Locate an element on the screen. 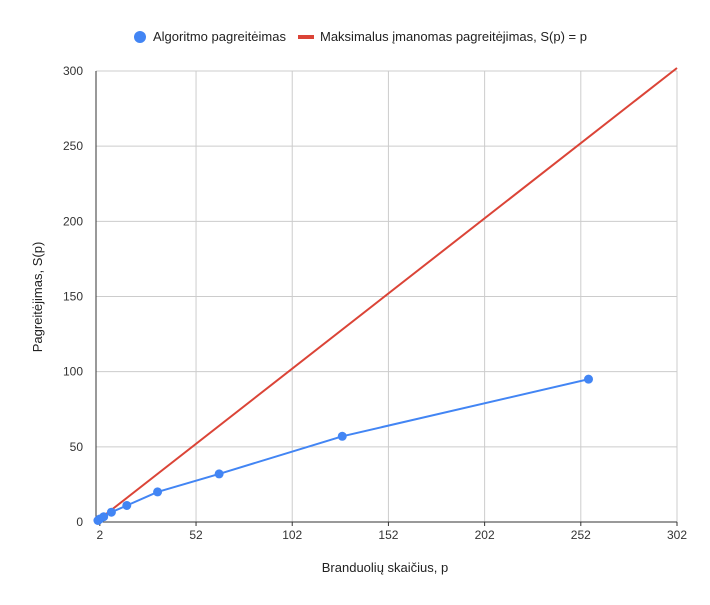 The height and width of the screenshot is (605, 710). y-tick-label-6: 300 is located at coordinates (73, 71).